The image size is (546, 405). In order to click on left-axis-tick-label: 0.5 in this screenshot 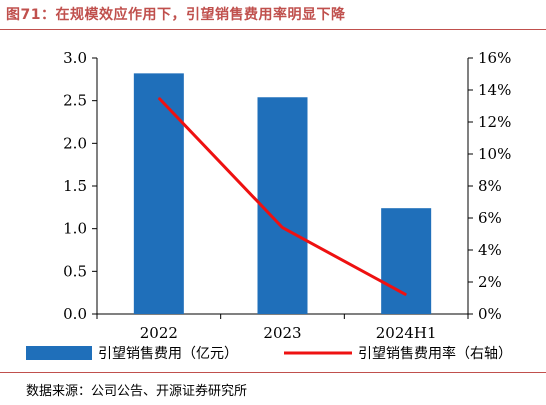, I will do `click(75, 271)`.